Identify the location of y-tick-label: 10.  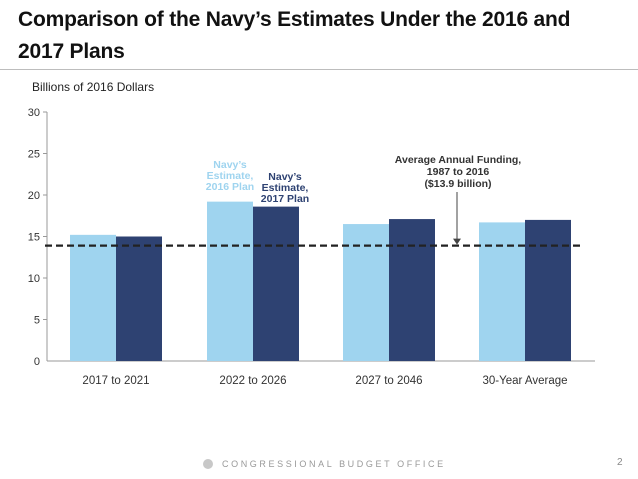
(34, 279).